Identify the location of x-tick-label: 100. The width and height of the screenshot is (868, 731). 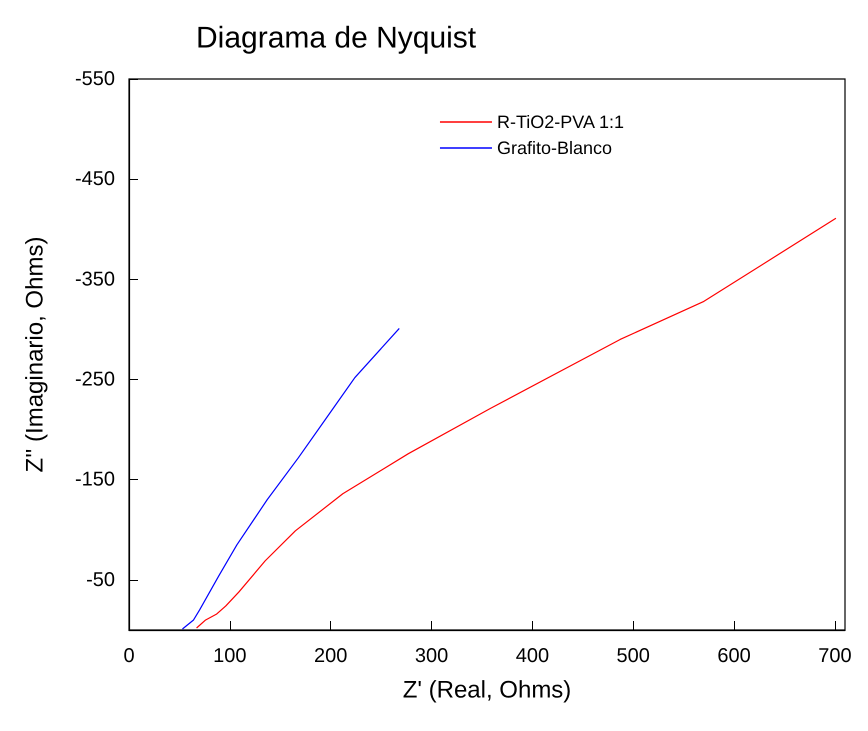
(230, 656).